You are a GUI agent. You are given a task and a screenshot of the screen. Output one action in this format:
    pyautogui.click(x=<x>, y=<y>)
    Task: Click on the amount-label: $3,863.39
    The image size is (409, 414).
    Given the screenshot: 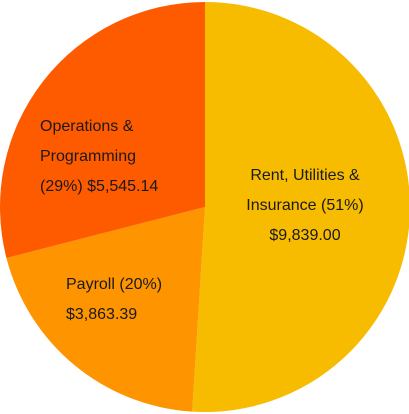 What is the action you would take?
    pyautogui.click(x=102, y=314)
    